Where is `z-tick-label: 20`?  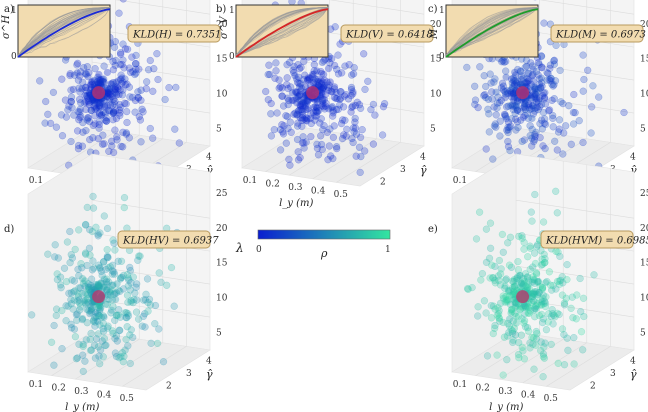 z-tick-label: 20 is located at coordinates (644, 229).